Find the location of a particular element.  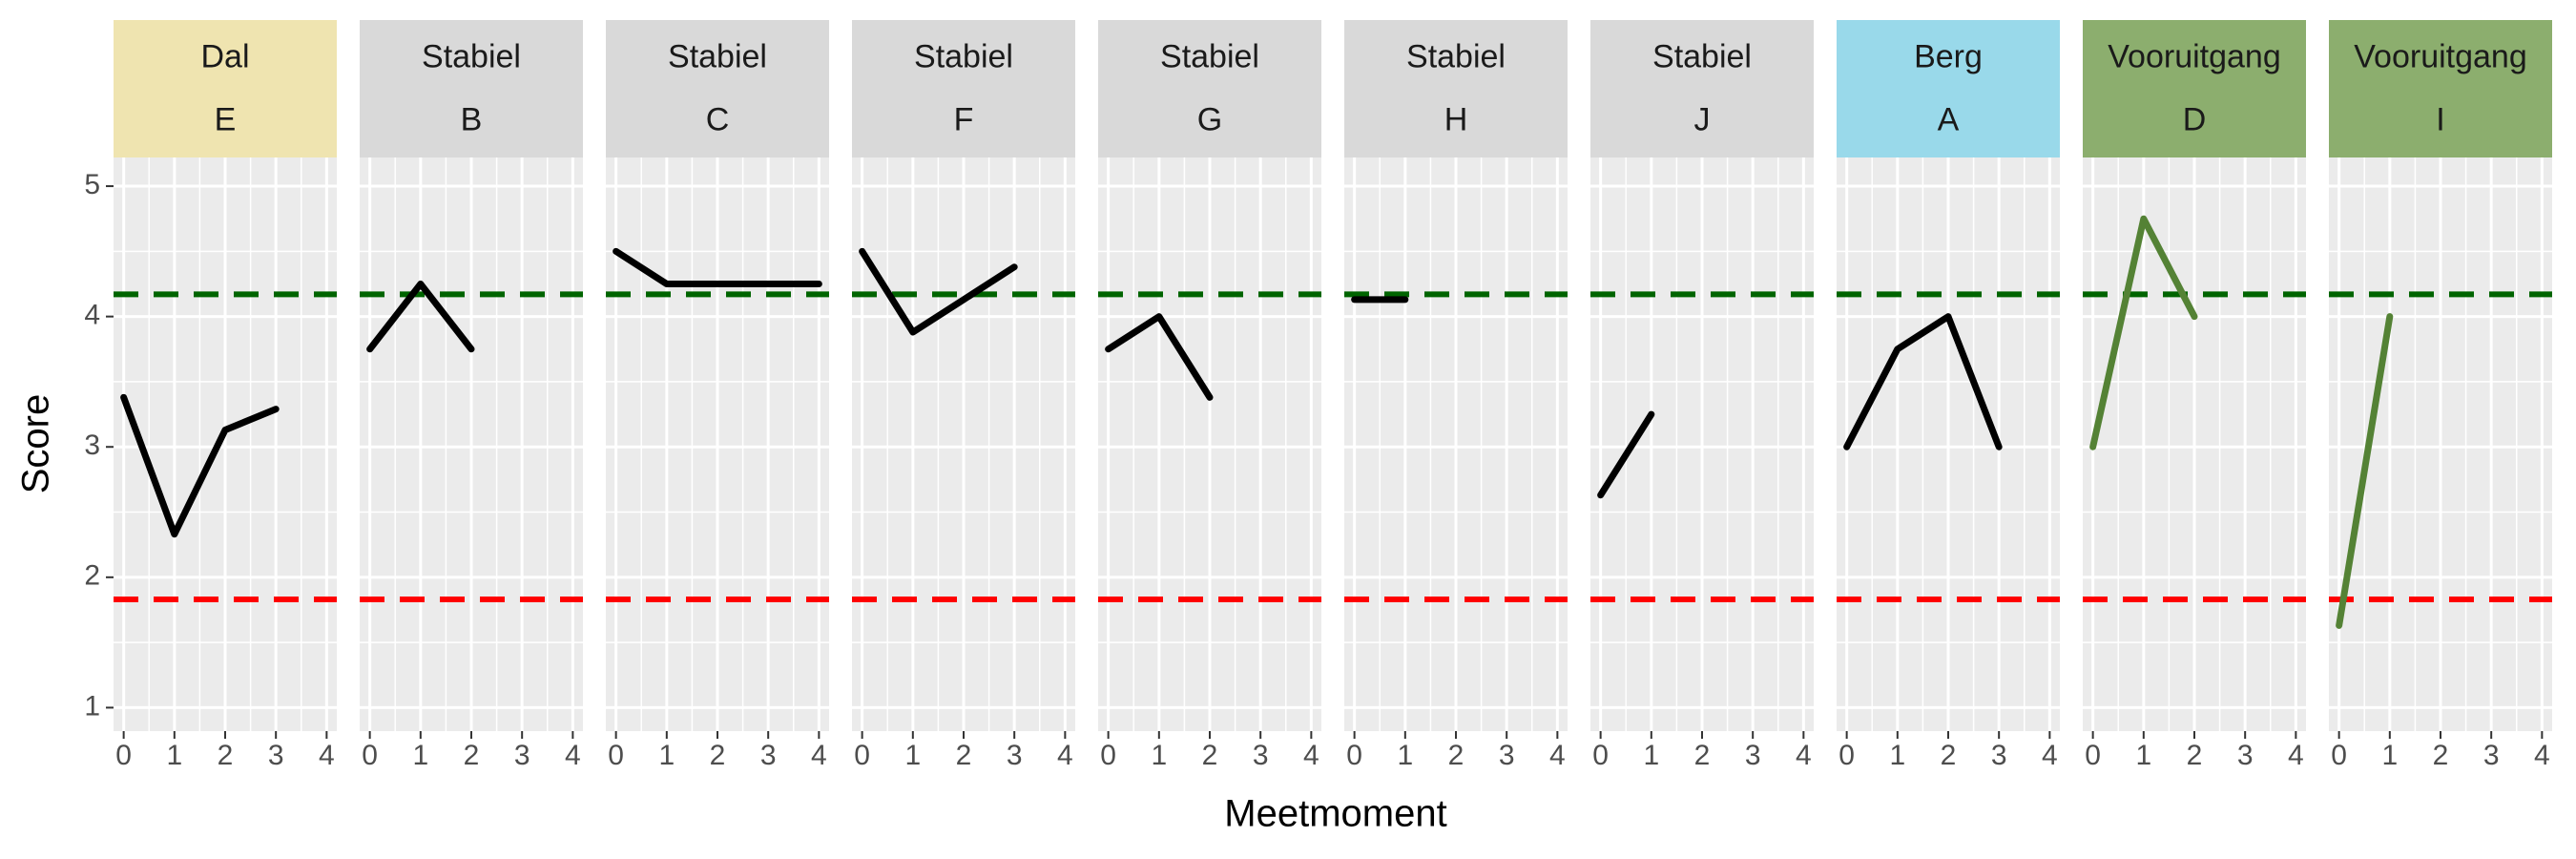

y-tick-label: 1 is located at coordinates (92, 706).